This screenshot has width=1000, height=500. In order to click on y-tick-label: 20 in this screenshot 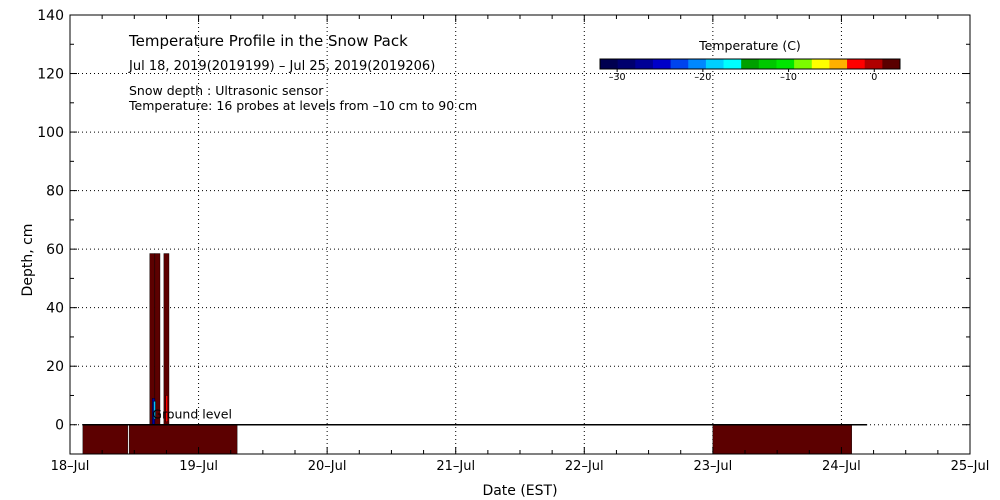, I will do `click(55, 367)`.